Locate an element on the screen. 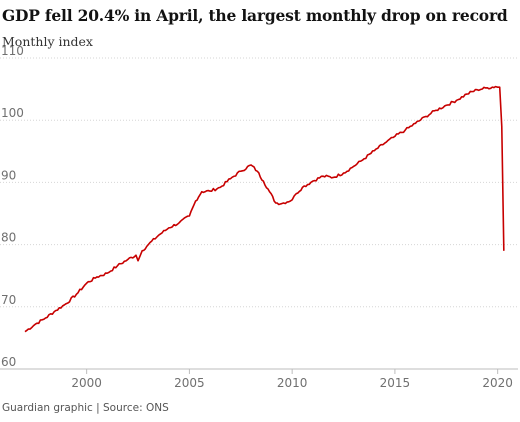 The height and width of the screenshot is (422, 520). x-tick-label-2015: 2015 is located at coordinates (395, 383).